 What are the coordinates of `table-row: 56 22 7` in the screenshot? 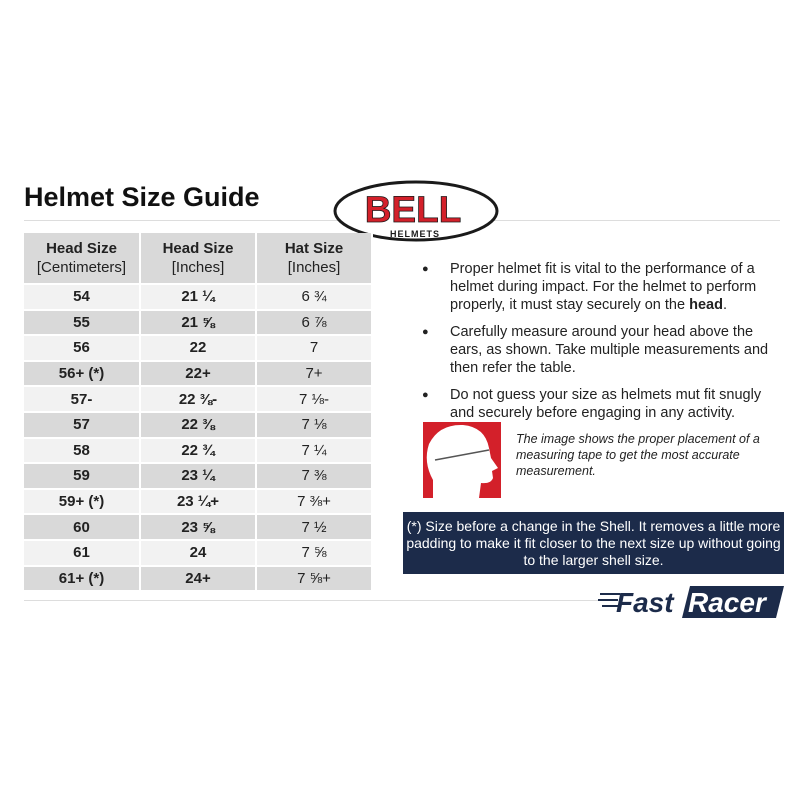 It's located at (198, 348).